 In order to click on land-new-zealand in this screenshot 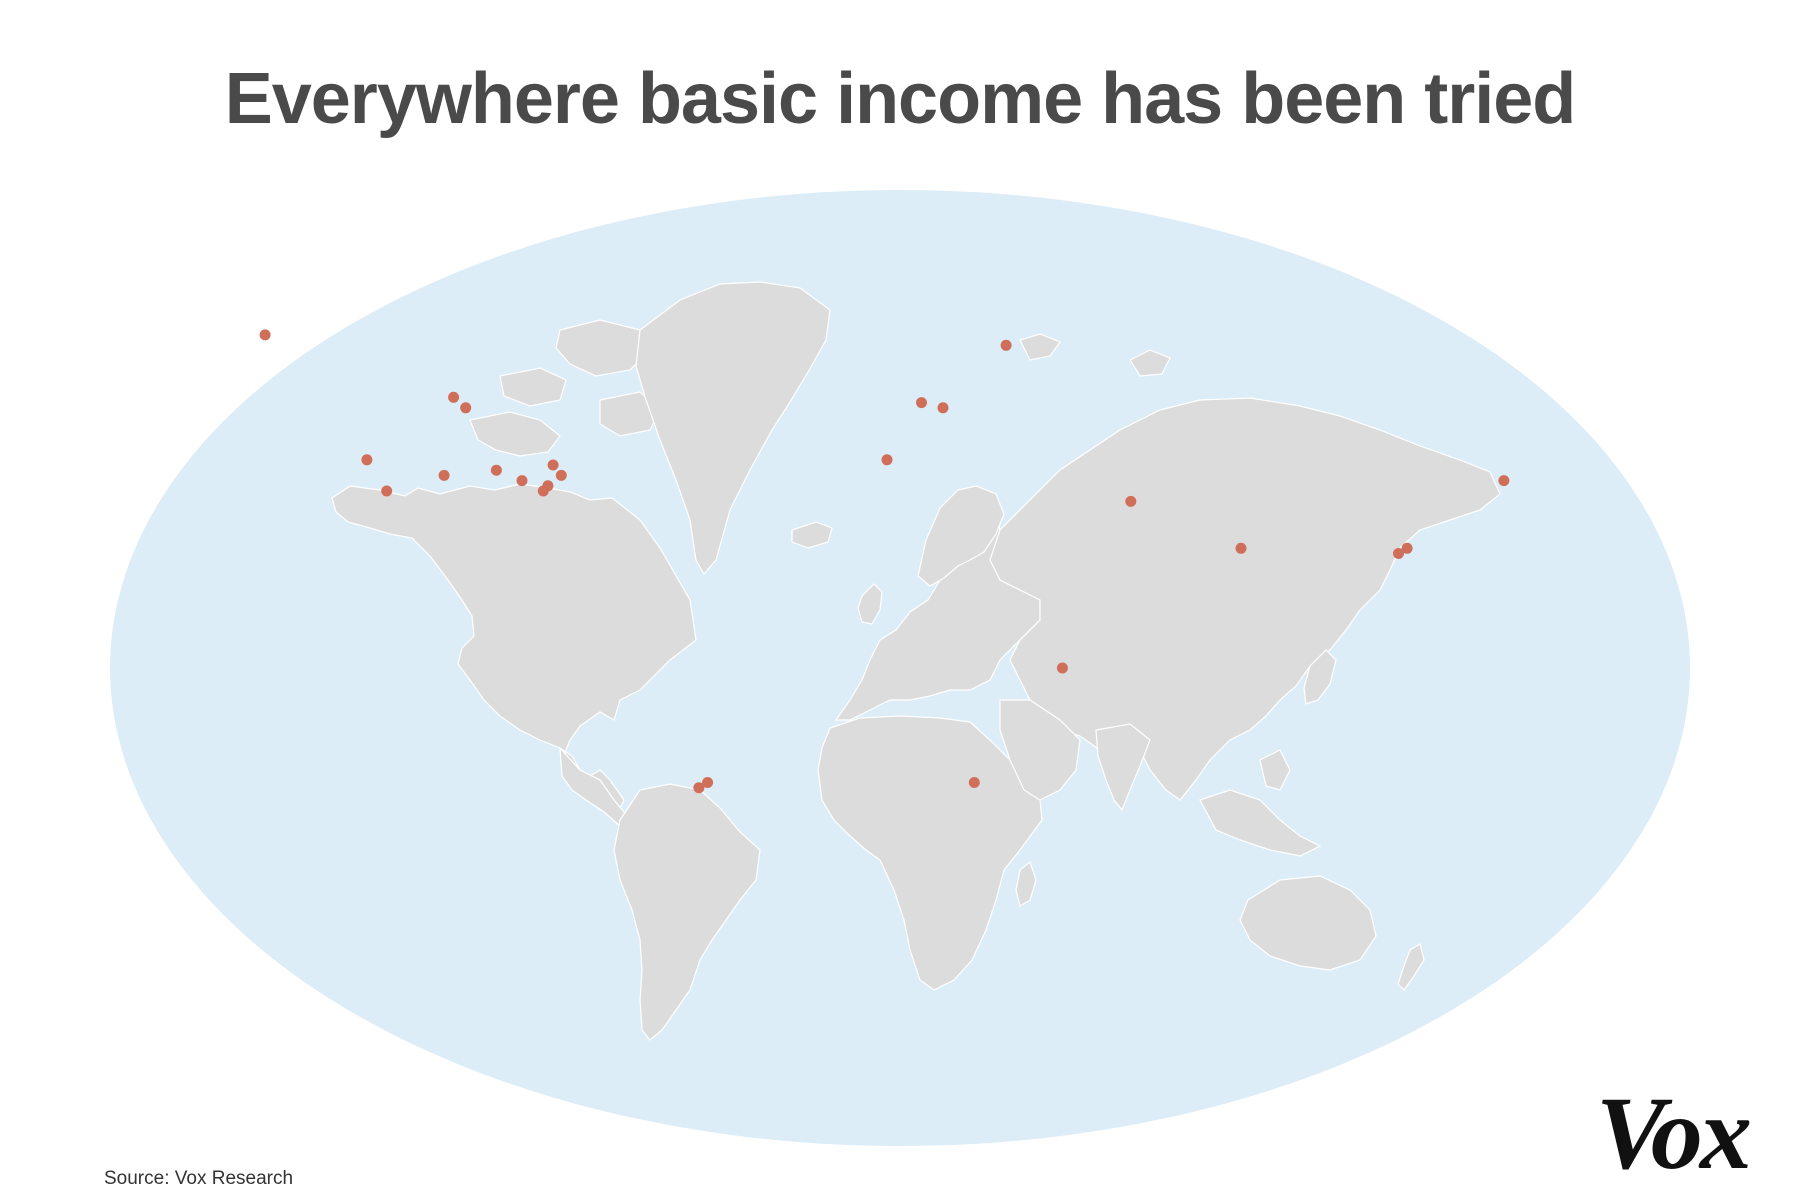, I will do `click(1411, 967)`.